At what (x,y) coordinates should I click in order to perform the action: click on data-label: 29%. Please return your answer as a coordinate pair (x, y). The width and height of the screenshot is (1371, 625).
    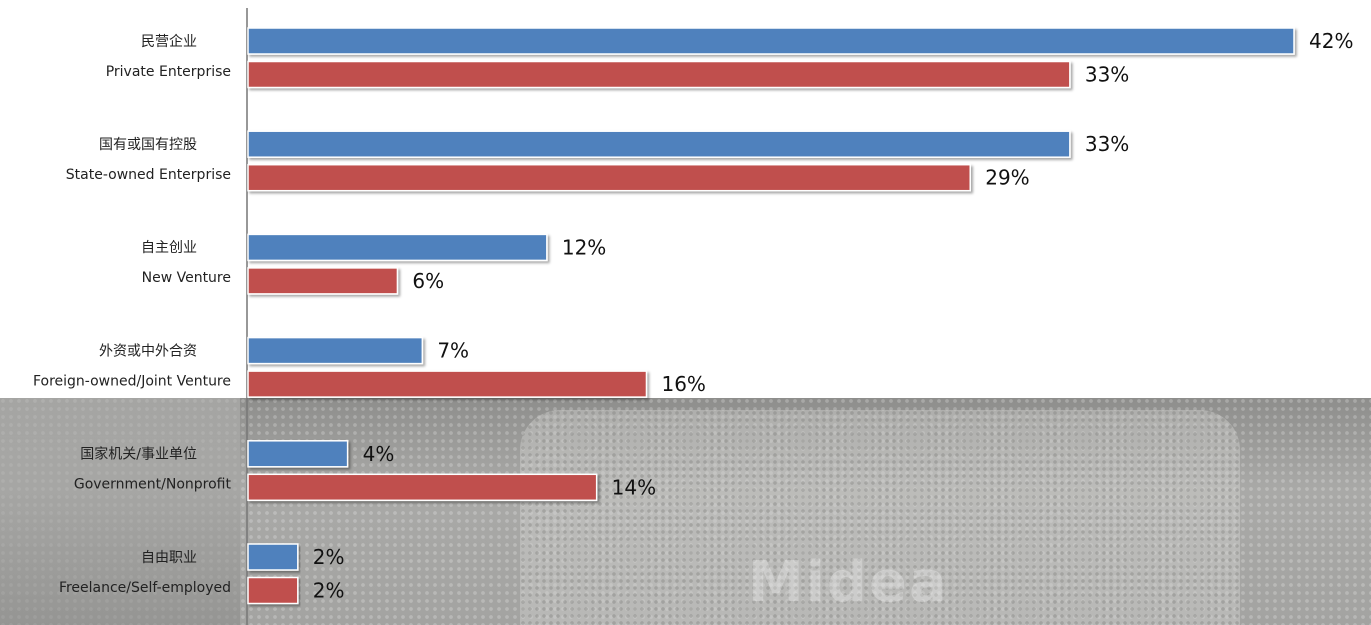
    Looking at the image, I should click on (1007, 178).